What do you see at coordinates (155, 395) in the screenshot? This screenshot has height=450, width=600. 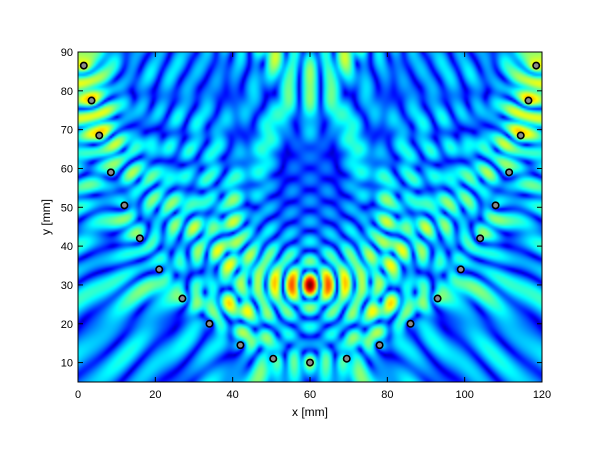 I see `x-tick-label: 20` at bounding box center [155, 395].